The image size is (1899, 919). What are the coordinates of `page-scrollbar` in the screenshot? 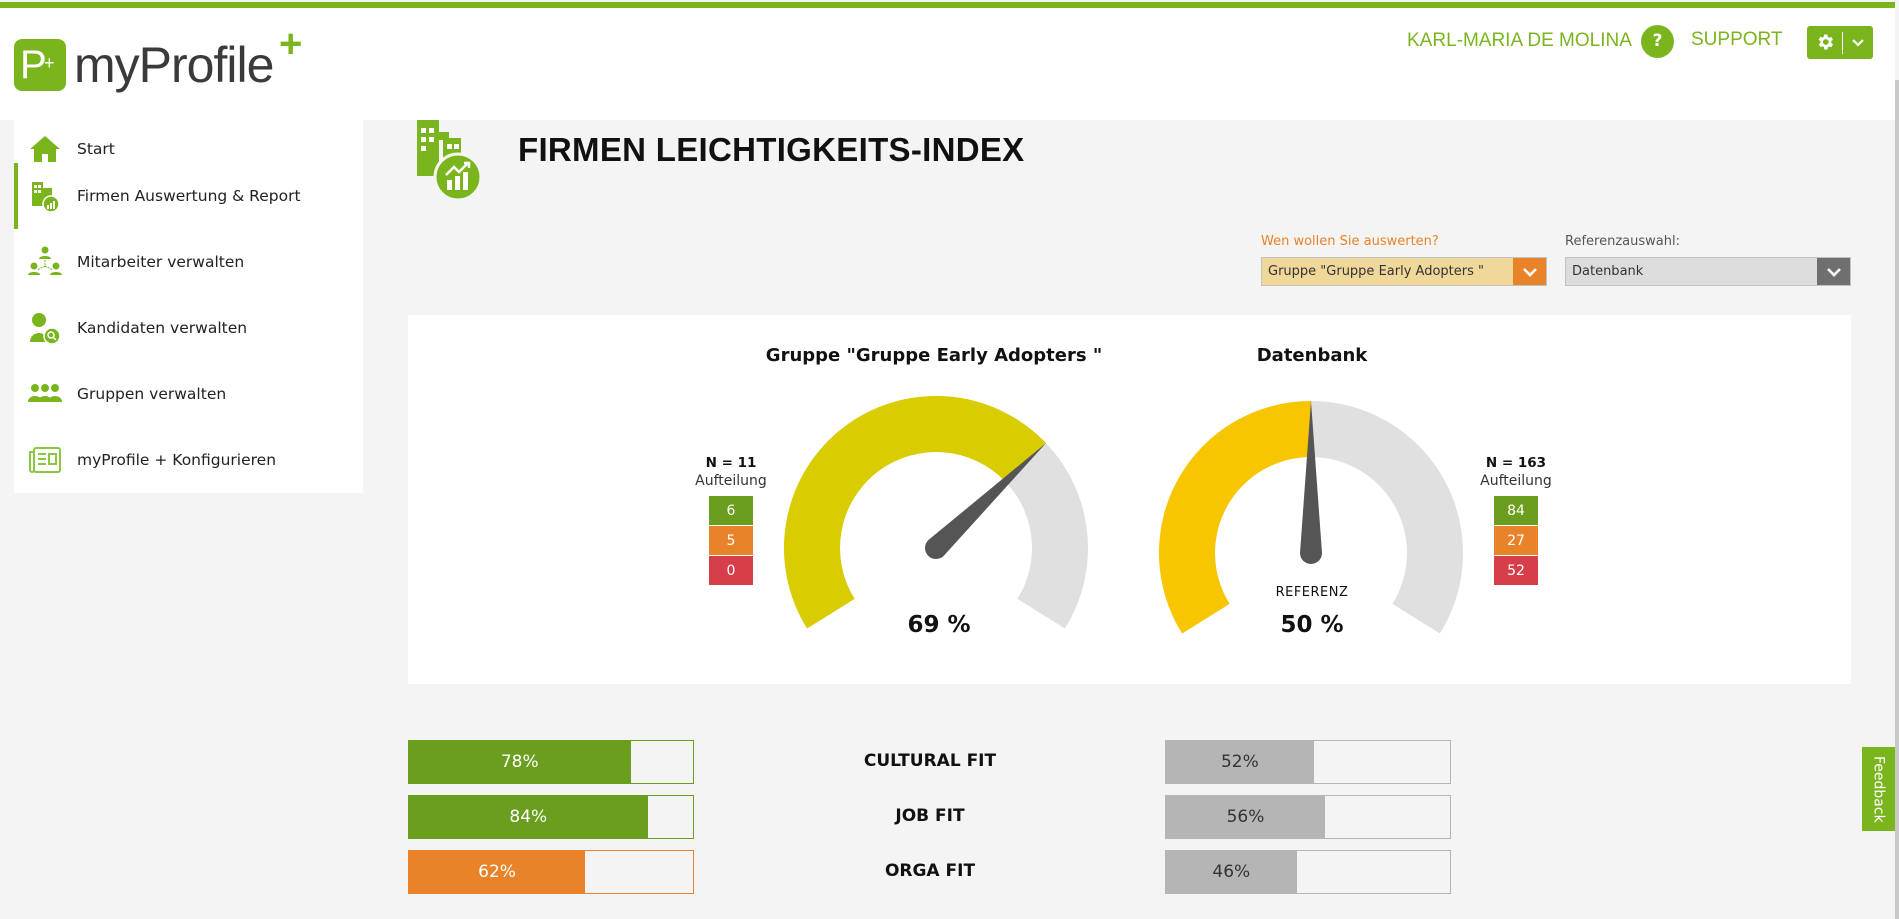 It's located at (1897, 499).